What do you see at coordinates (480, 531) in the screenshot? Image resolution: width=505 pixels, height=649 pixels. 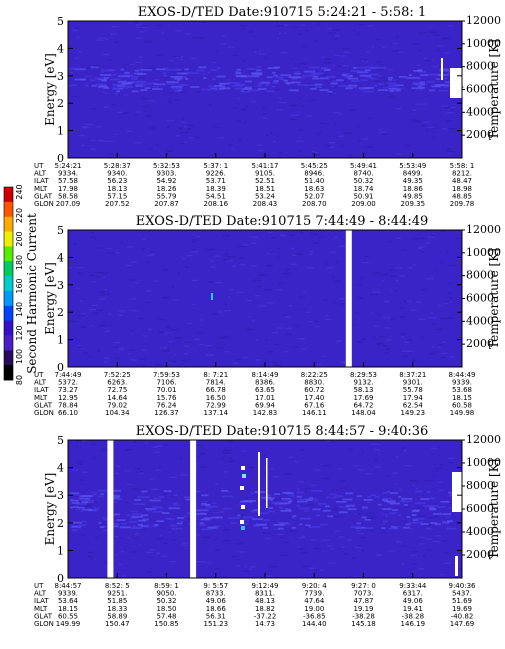 I see `y2-tick-label: 4000` at bounding box center [480, 531].